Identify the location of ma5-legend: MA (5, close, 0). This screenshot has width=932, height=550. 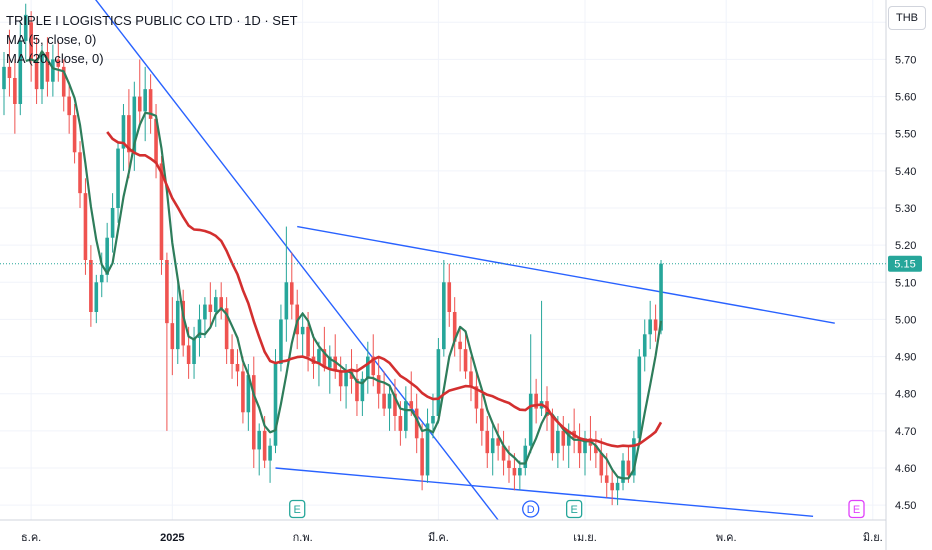
(51, 39).